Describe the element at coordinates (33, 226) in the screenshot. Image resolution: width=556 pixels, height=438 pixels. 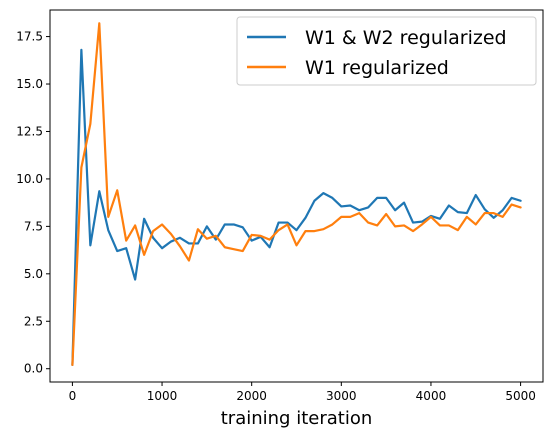
I see `y-tick-label: 7.5` at that location.